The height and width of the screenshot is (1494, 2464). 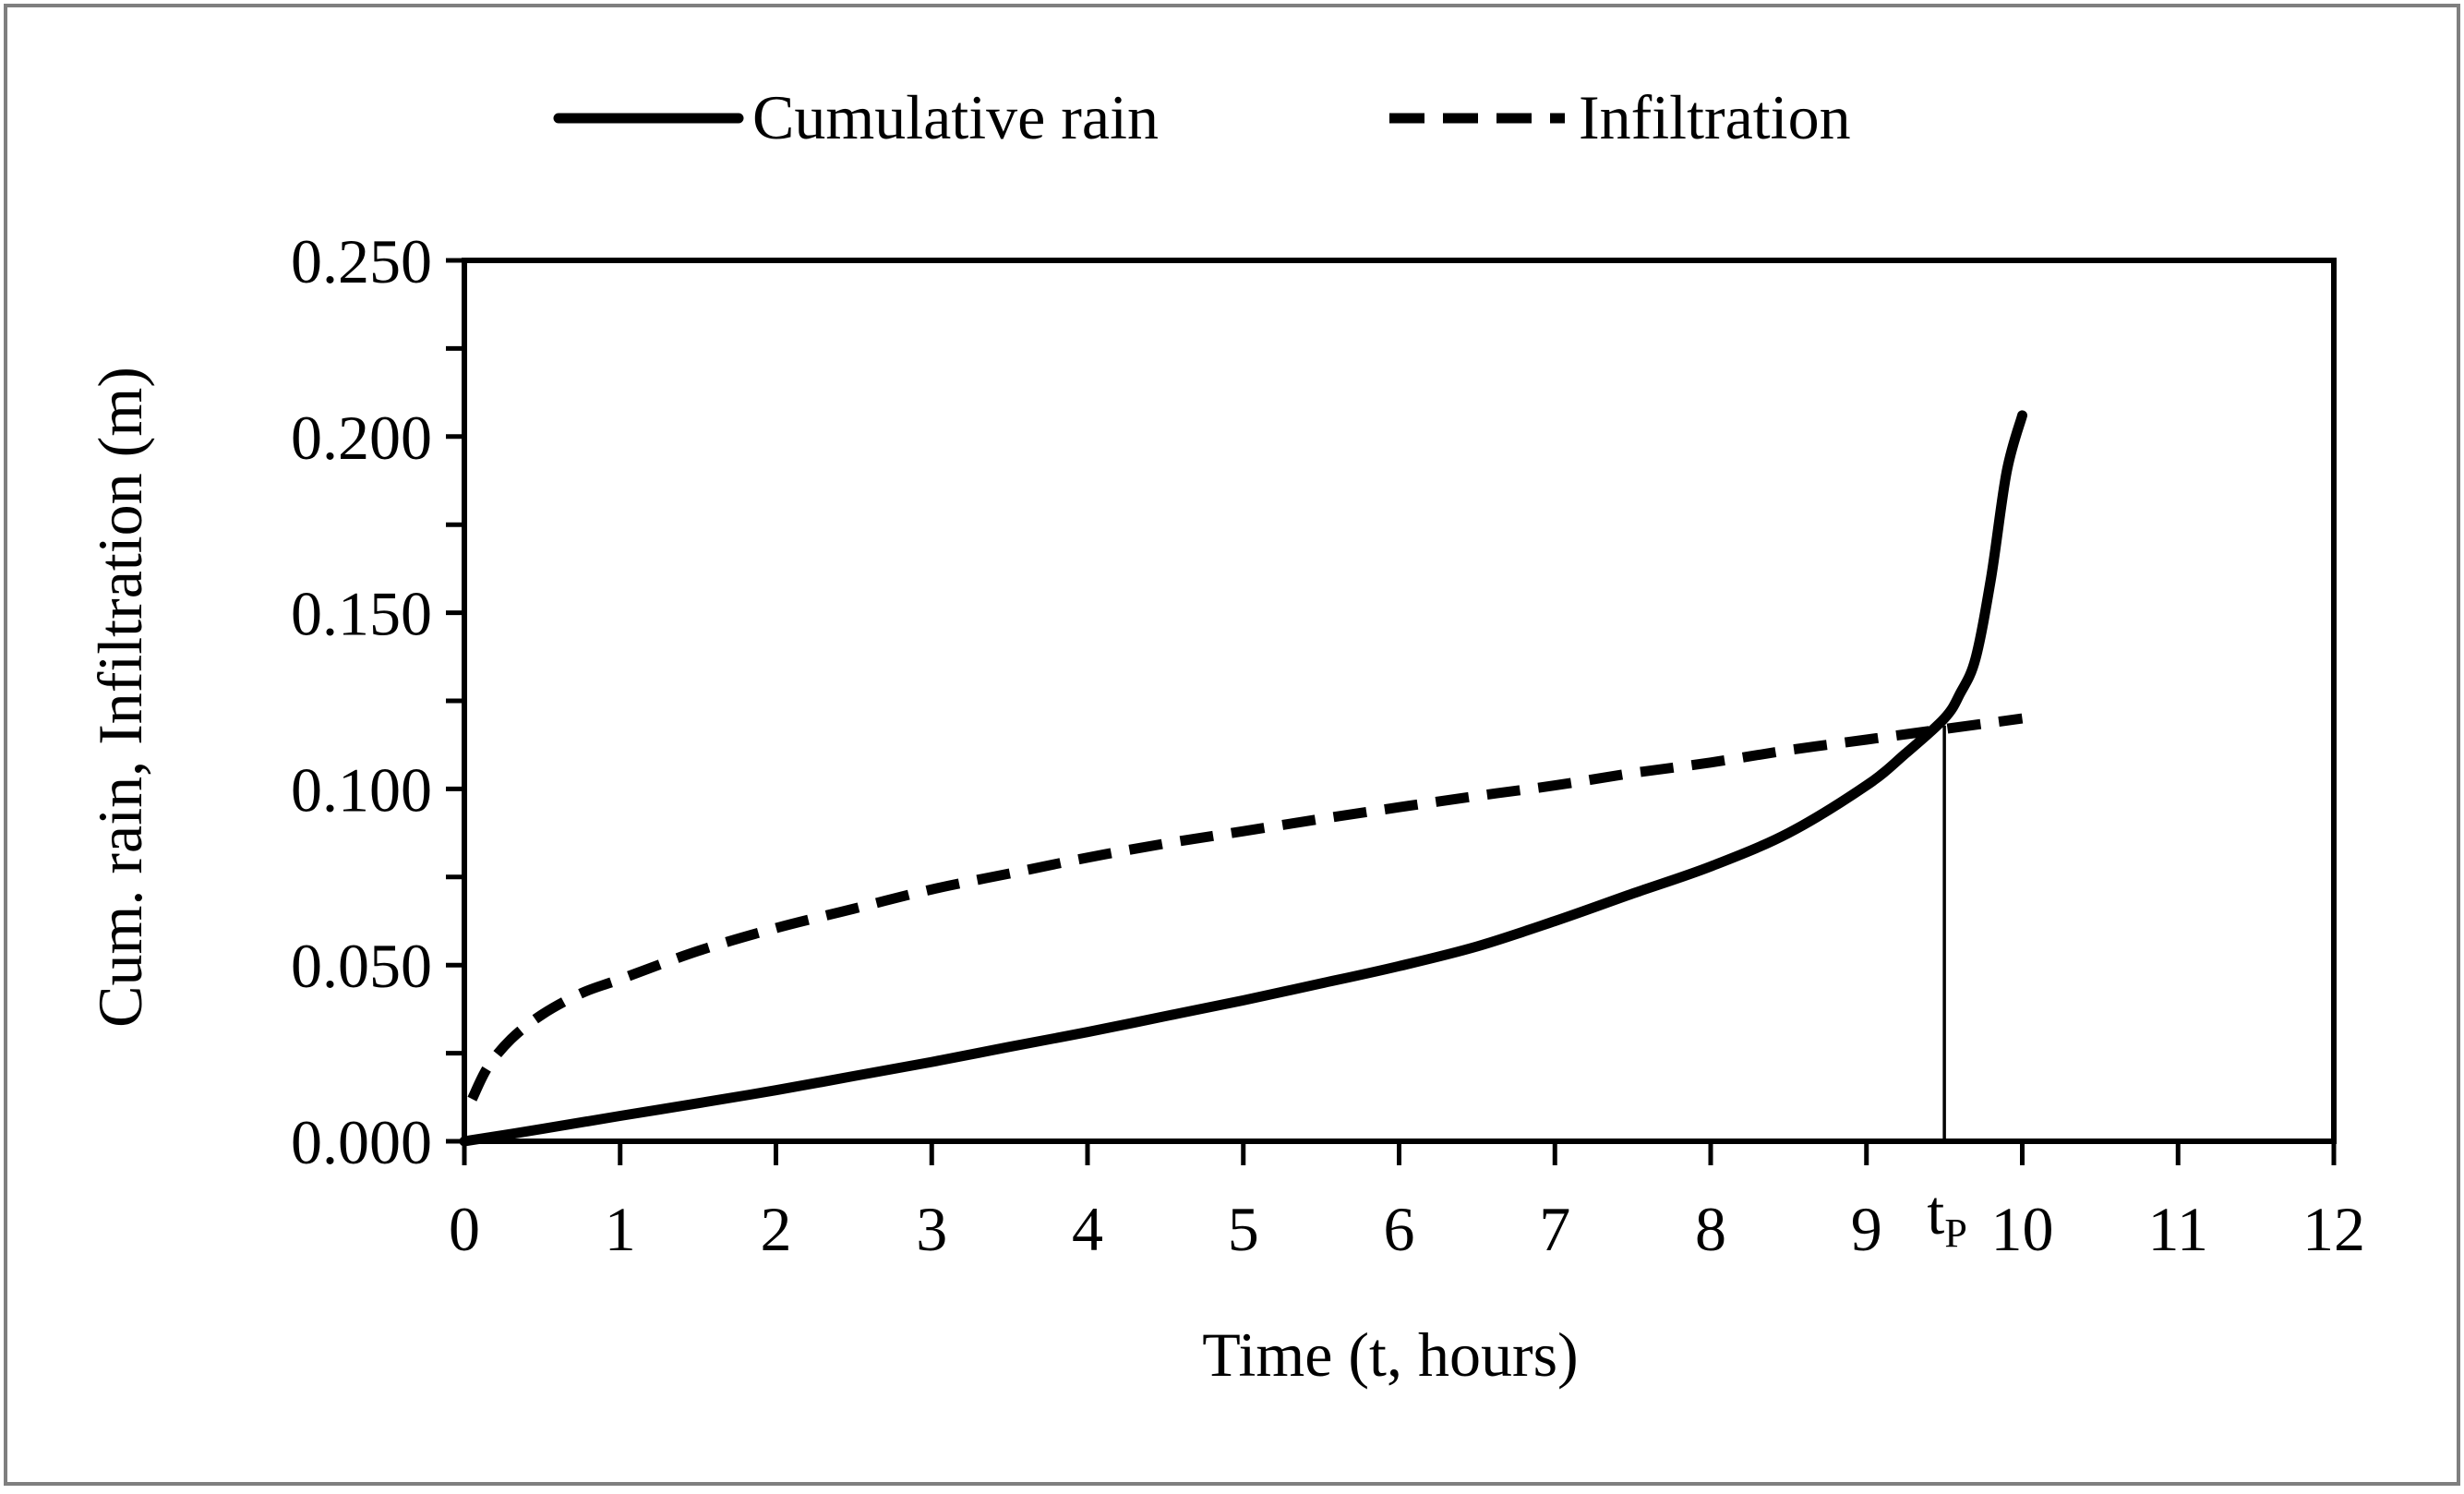 I want to click on legend-label-cumulative-rain: Cumulative rain, so click(x=956, y=117).